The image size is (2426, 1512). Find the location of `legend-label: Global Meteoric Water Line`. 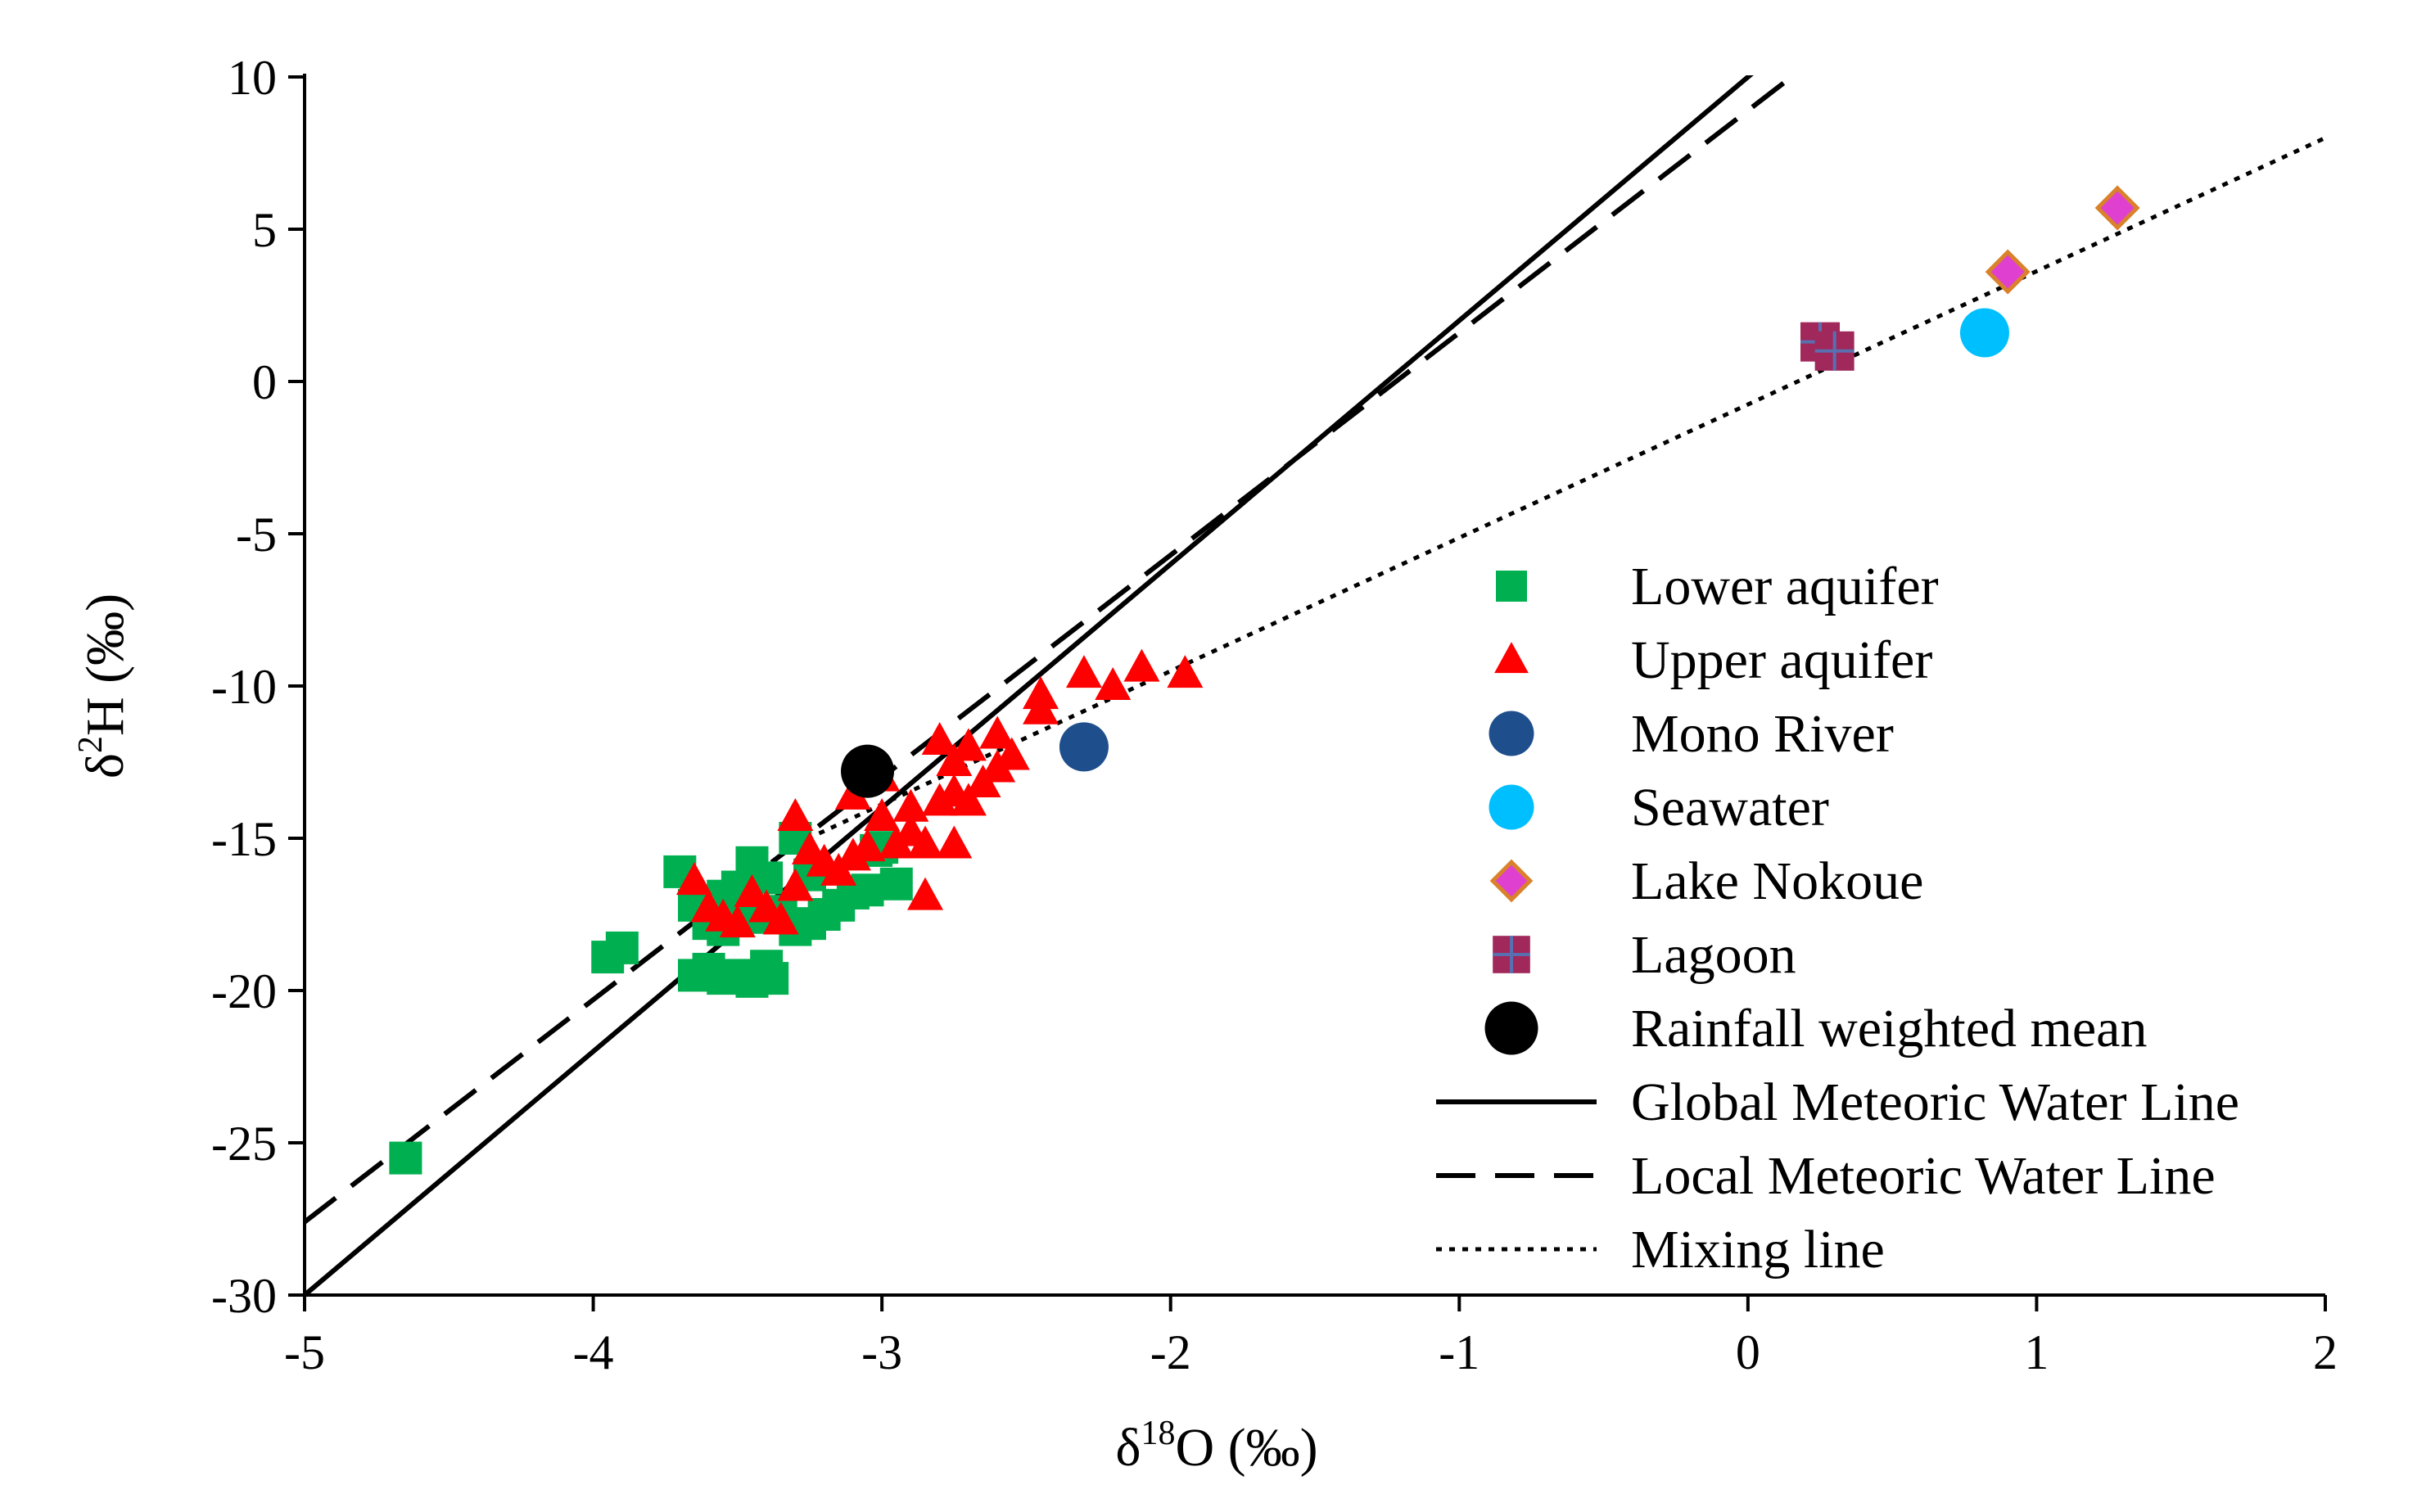

legend-label: Global Meteoric Water Line is located at coordinates (1935, 1102).